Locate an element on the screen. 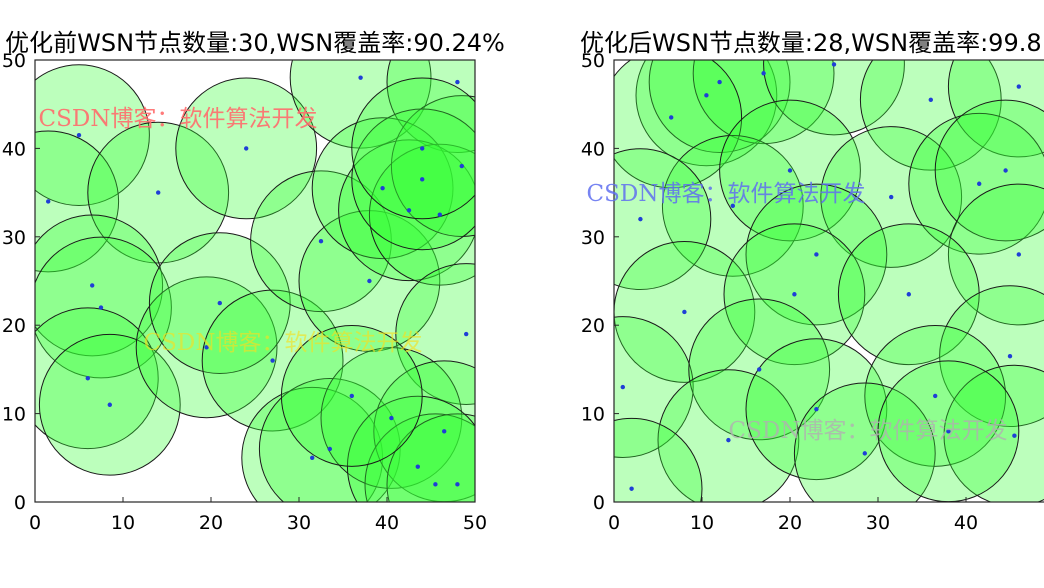 Image resolution: width=1044 pixels, height=588 pixels. x-tick-label: 50 is located at coordinates (475, 523).